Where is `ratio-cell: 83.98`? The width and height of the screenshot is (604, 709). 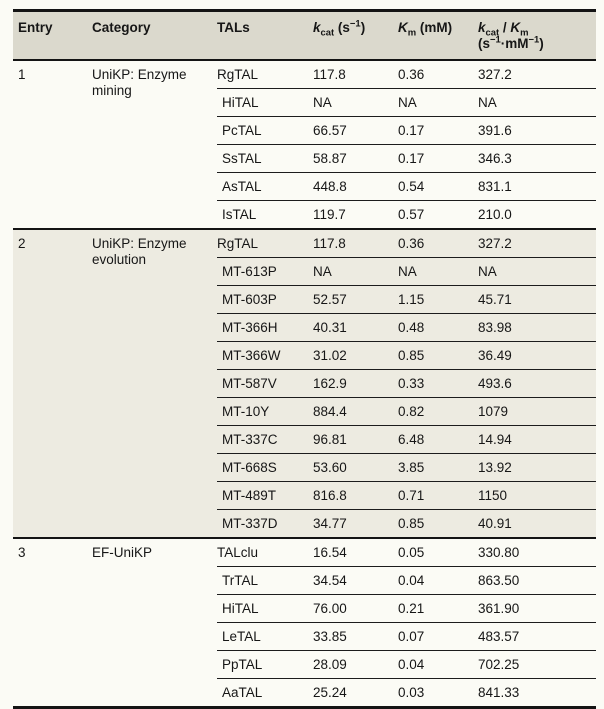 ratio-cell: 83.98 is located at coordinates (537, 327).